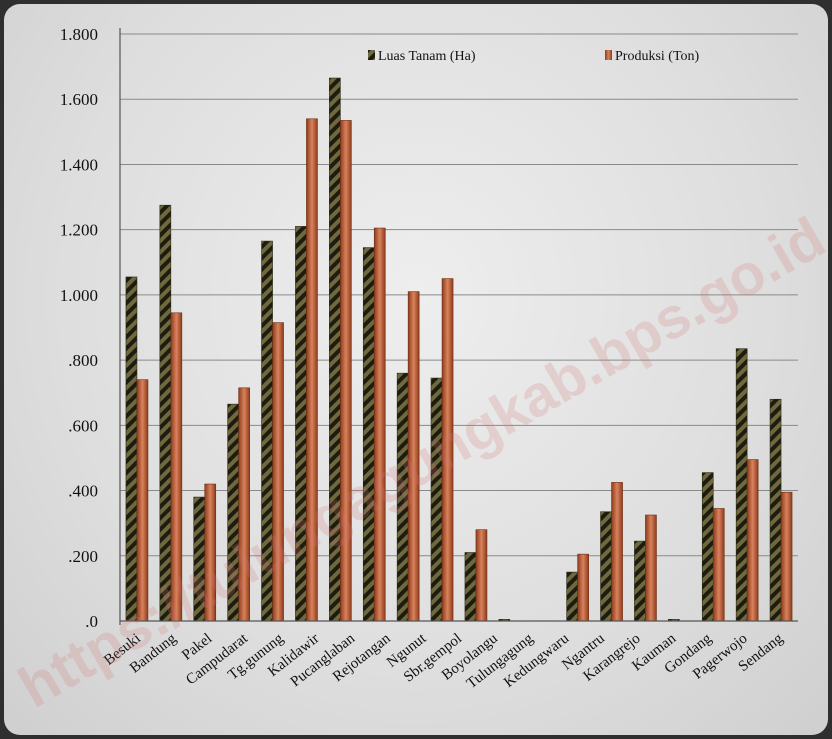 This screenshot has height=739, width=832. I want to click on legend-swatch-luas-tanam, so click(371, 55).